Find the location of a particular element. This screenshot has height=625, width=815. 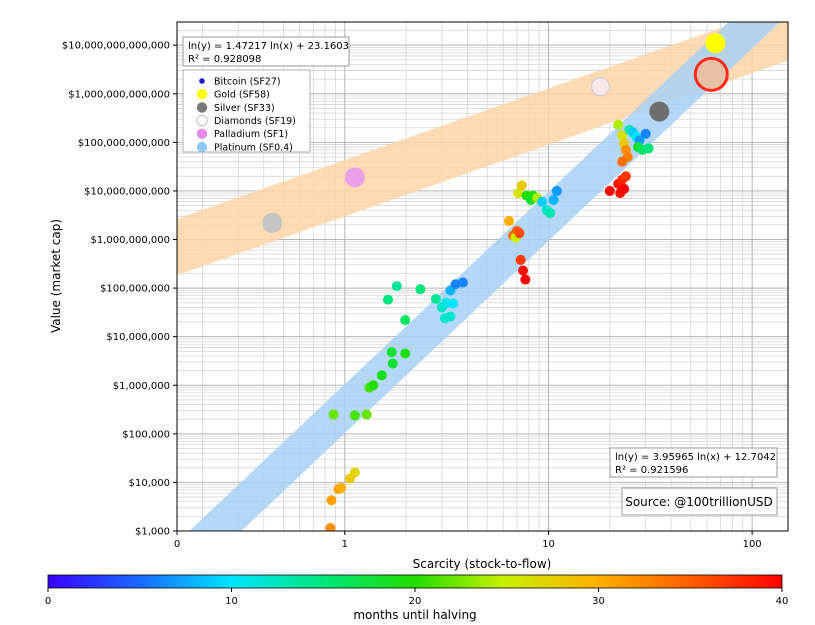

y-tick-label: $1,000,000,000,000 is located at coordinates (119, 94).